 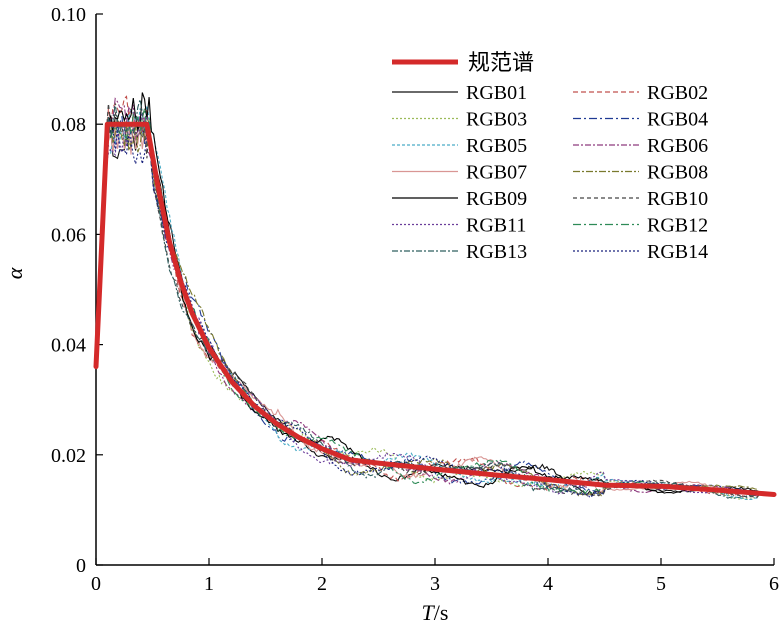 I want to click on y-tick-label: 0.04, so click(x=68, y=346).